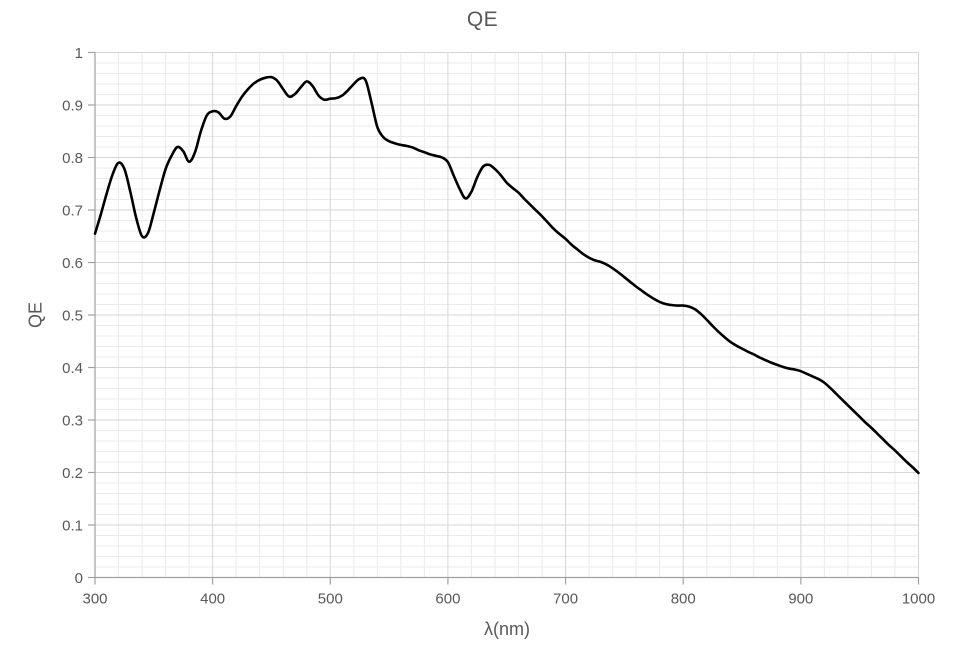 Image resolution: width=965 pixels, height=663 pixels. I want to click on y-axis-title: QE, so click(35, 315).